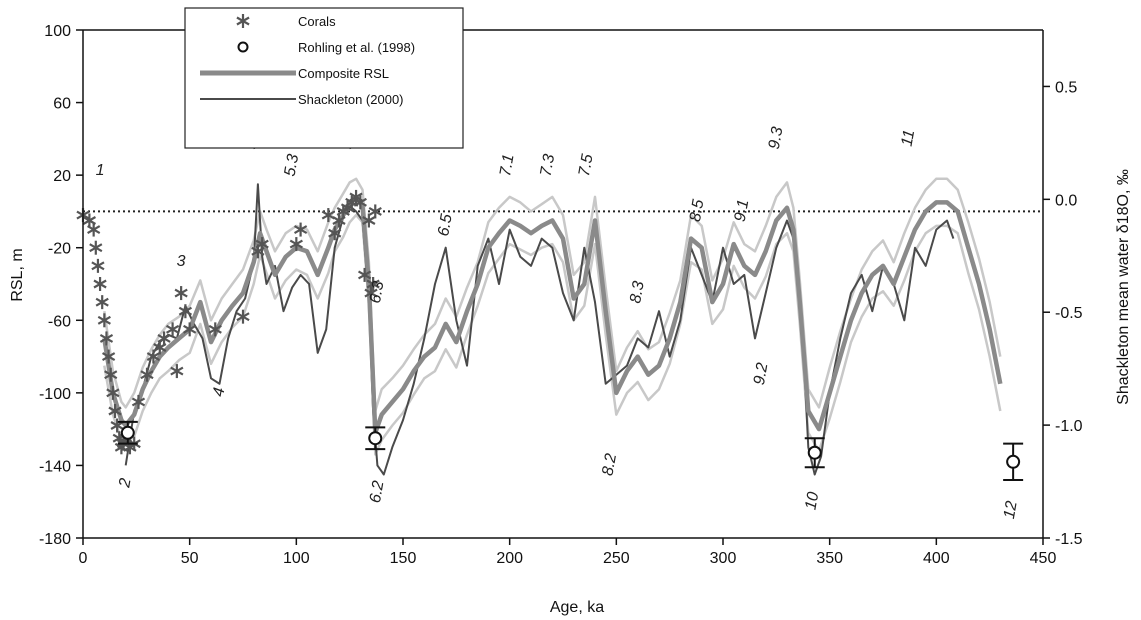  I want to click on stage-label: 9.1, so click(742, 210).